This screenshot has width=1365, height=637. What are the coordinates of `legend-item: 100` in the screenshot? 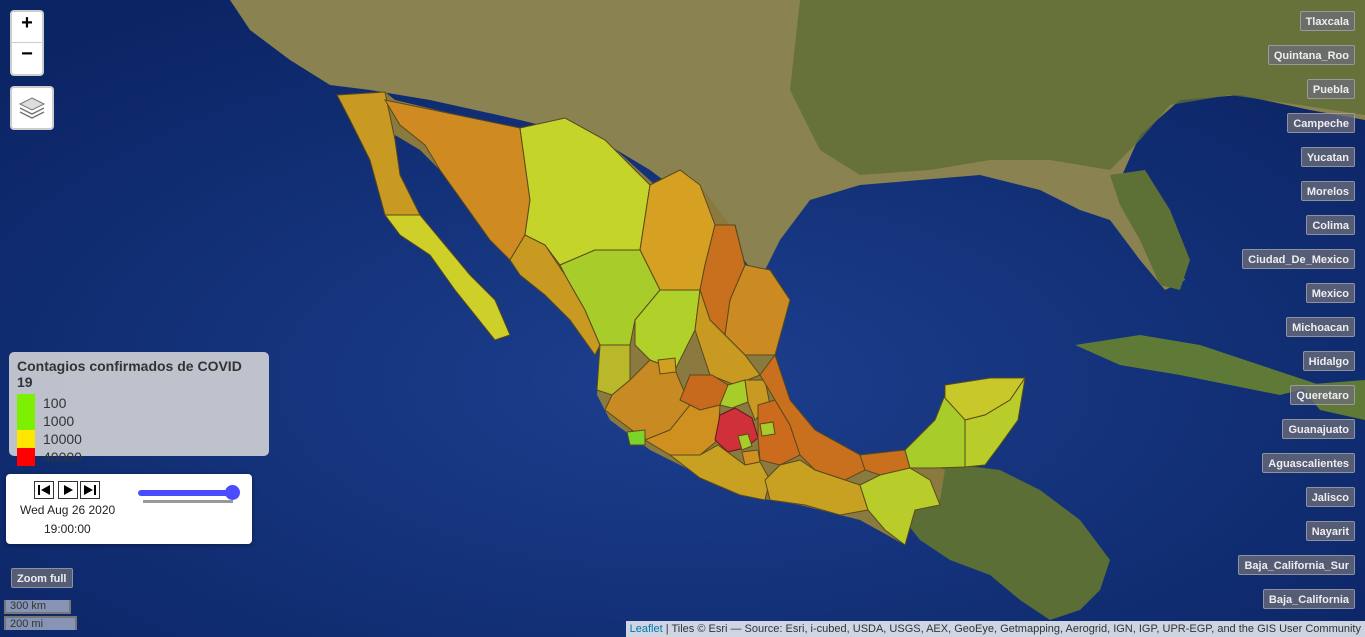 It's located at (139, 403).